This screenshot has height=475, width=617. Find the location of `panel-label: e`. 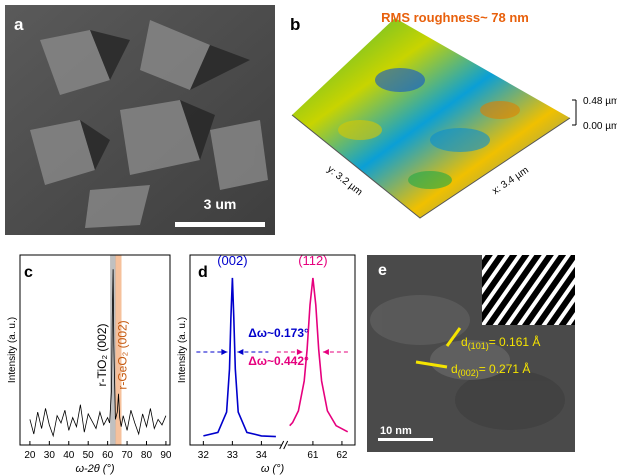

panel-label: e is located at coordinates (382, 270).